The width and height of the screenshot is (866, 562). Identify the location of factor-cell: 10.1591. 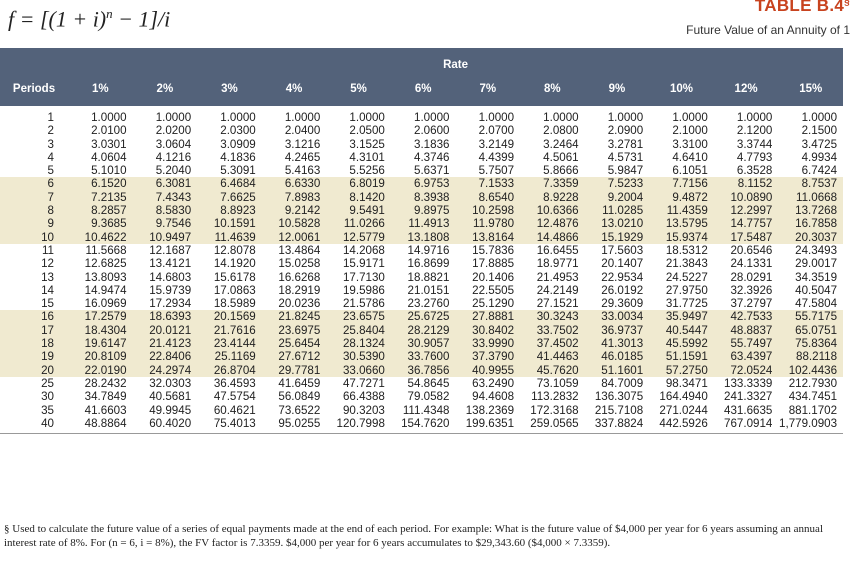
(229, 224).